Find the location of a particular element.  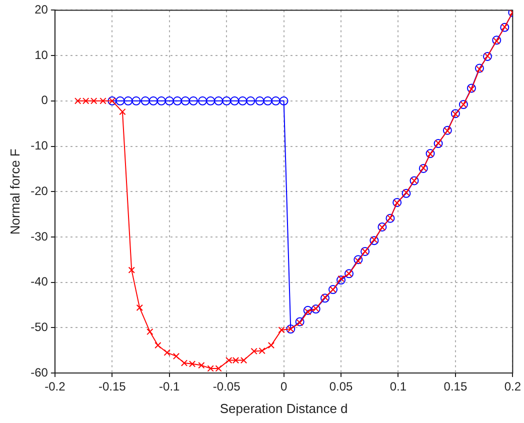

y-tick-label: -30 is located at coordinates (39, 236).